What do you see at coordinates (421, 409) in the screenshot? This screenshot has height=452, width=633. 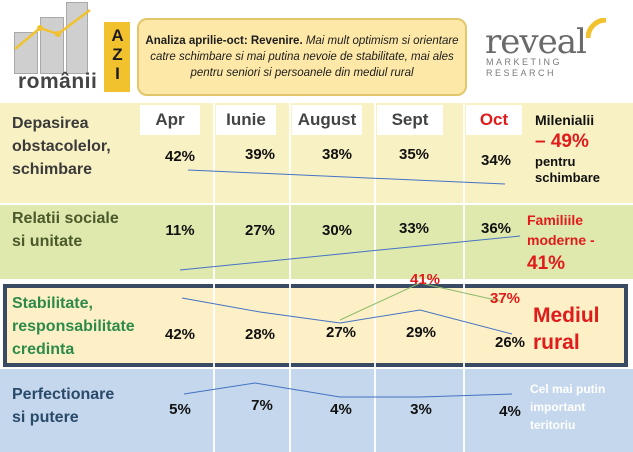 I see `value-cell: 3%` at bounding box center [421, 409].